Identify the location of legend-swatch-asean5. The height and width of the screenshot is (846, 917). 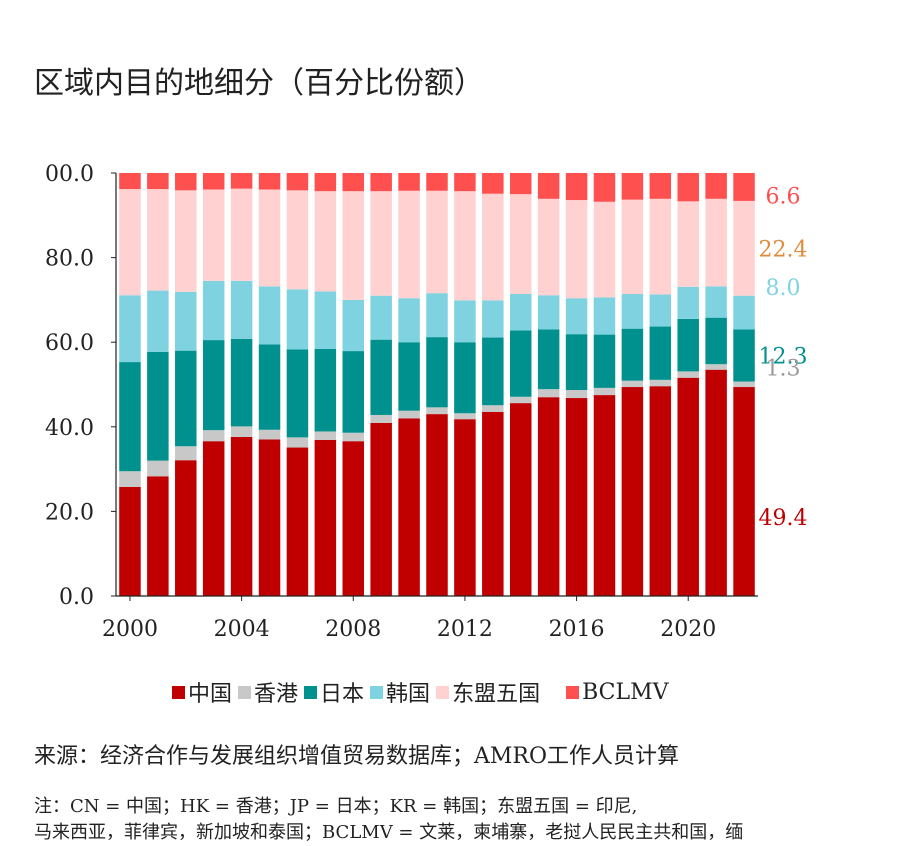
(443, 692).